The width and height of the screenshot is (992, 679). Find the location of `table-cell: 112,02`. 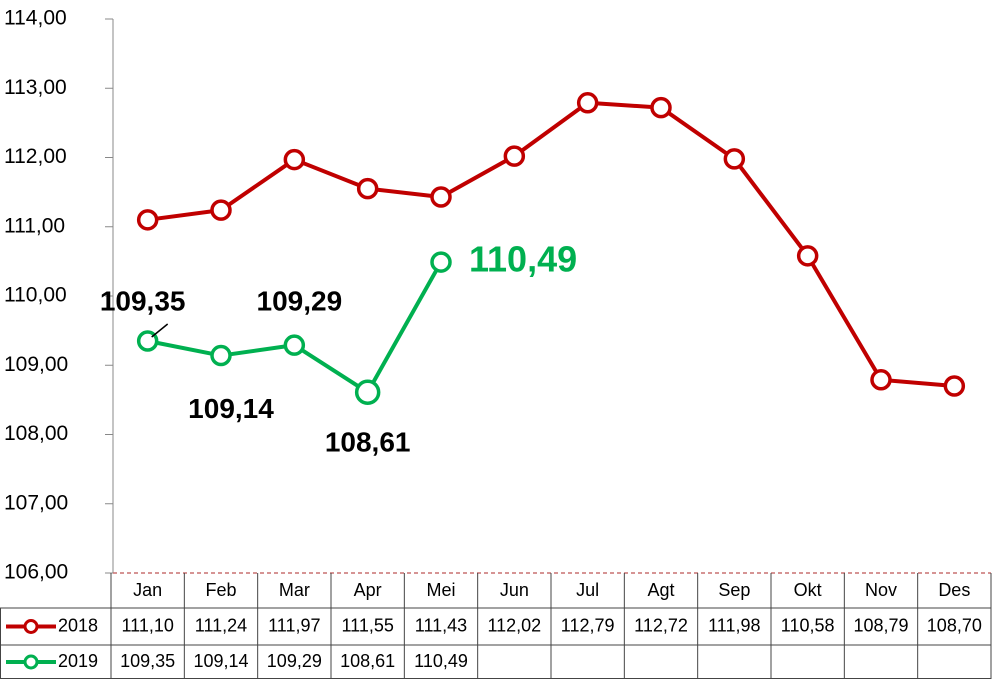

table-cell: 112,02 is located at coordinates (514, 625).